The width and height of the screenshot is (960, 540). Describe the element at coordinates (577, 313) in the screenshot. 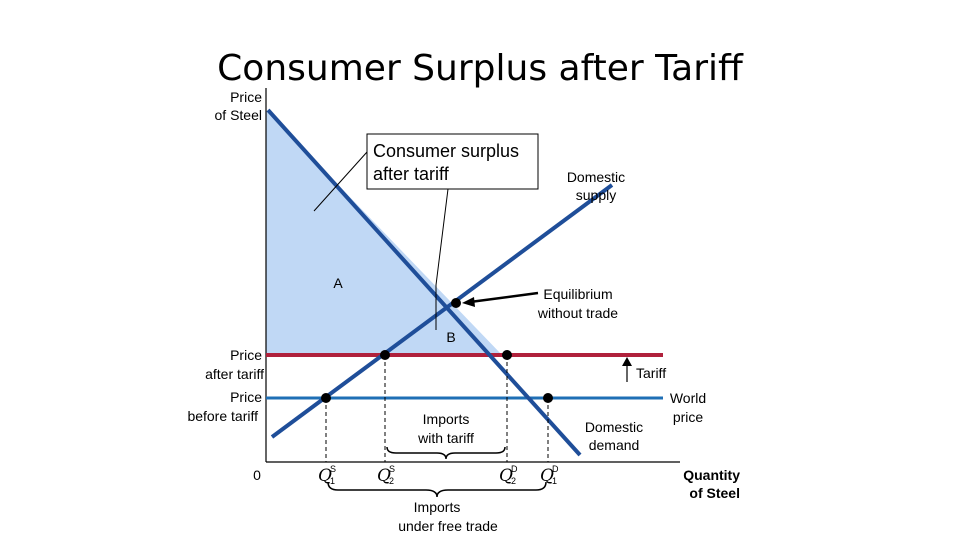

I see `equilibrium-label-line2: without trade` at that location.